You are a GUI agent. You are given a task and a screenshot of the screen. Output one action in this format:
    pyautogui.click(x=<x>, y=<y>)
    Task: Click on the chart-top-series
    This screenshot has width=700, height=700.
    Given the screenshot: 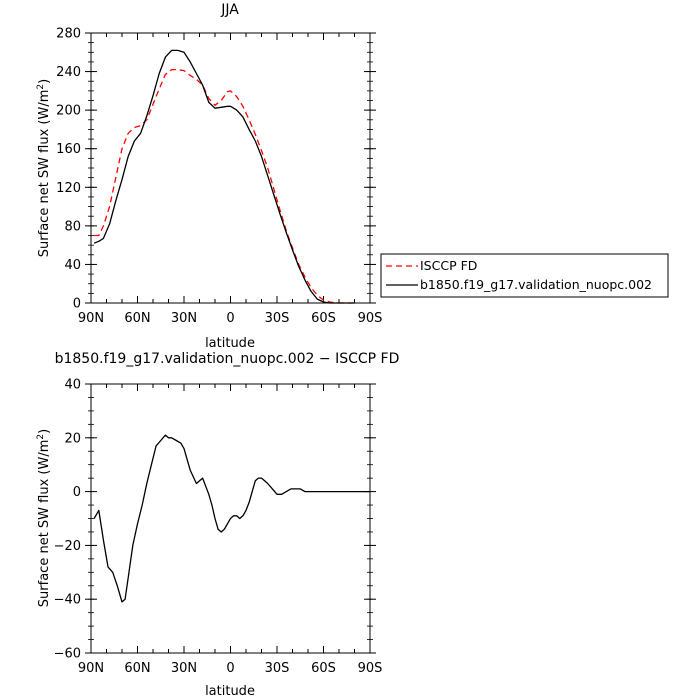 What is the action you would take?
    pyautogui.click(x=224, y=176)
    